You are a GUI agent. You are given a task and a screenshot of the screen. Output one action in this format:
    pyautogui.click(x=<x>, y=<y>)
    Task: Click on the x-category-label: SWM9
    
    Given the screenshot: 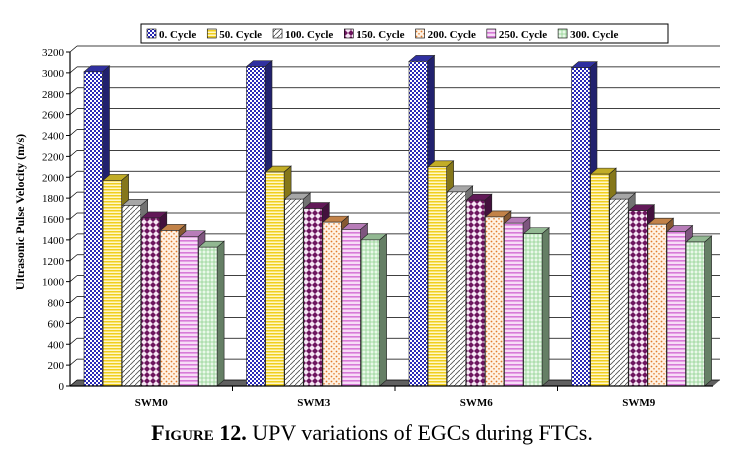 What is the action you would take?
    pyautogui.click(x=639, y=403)
    